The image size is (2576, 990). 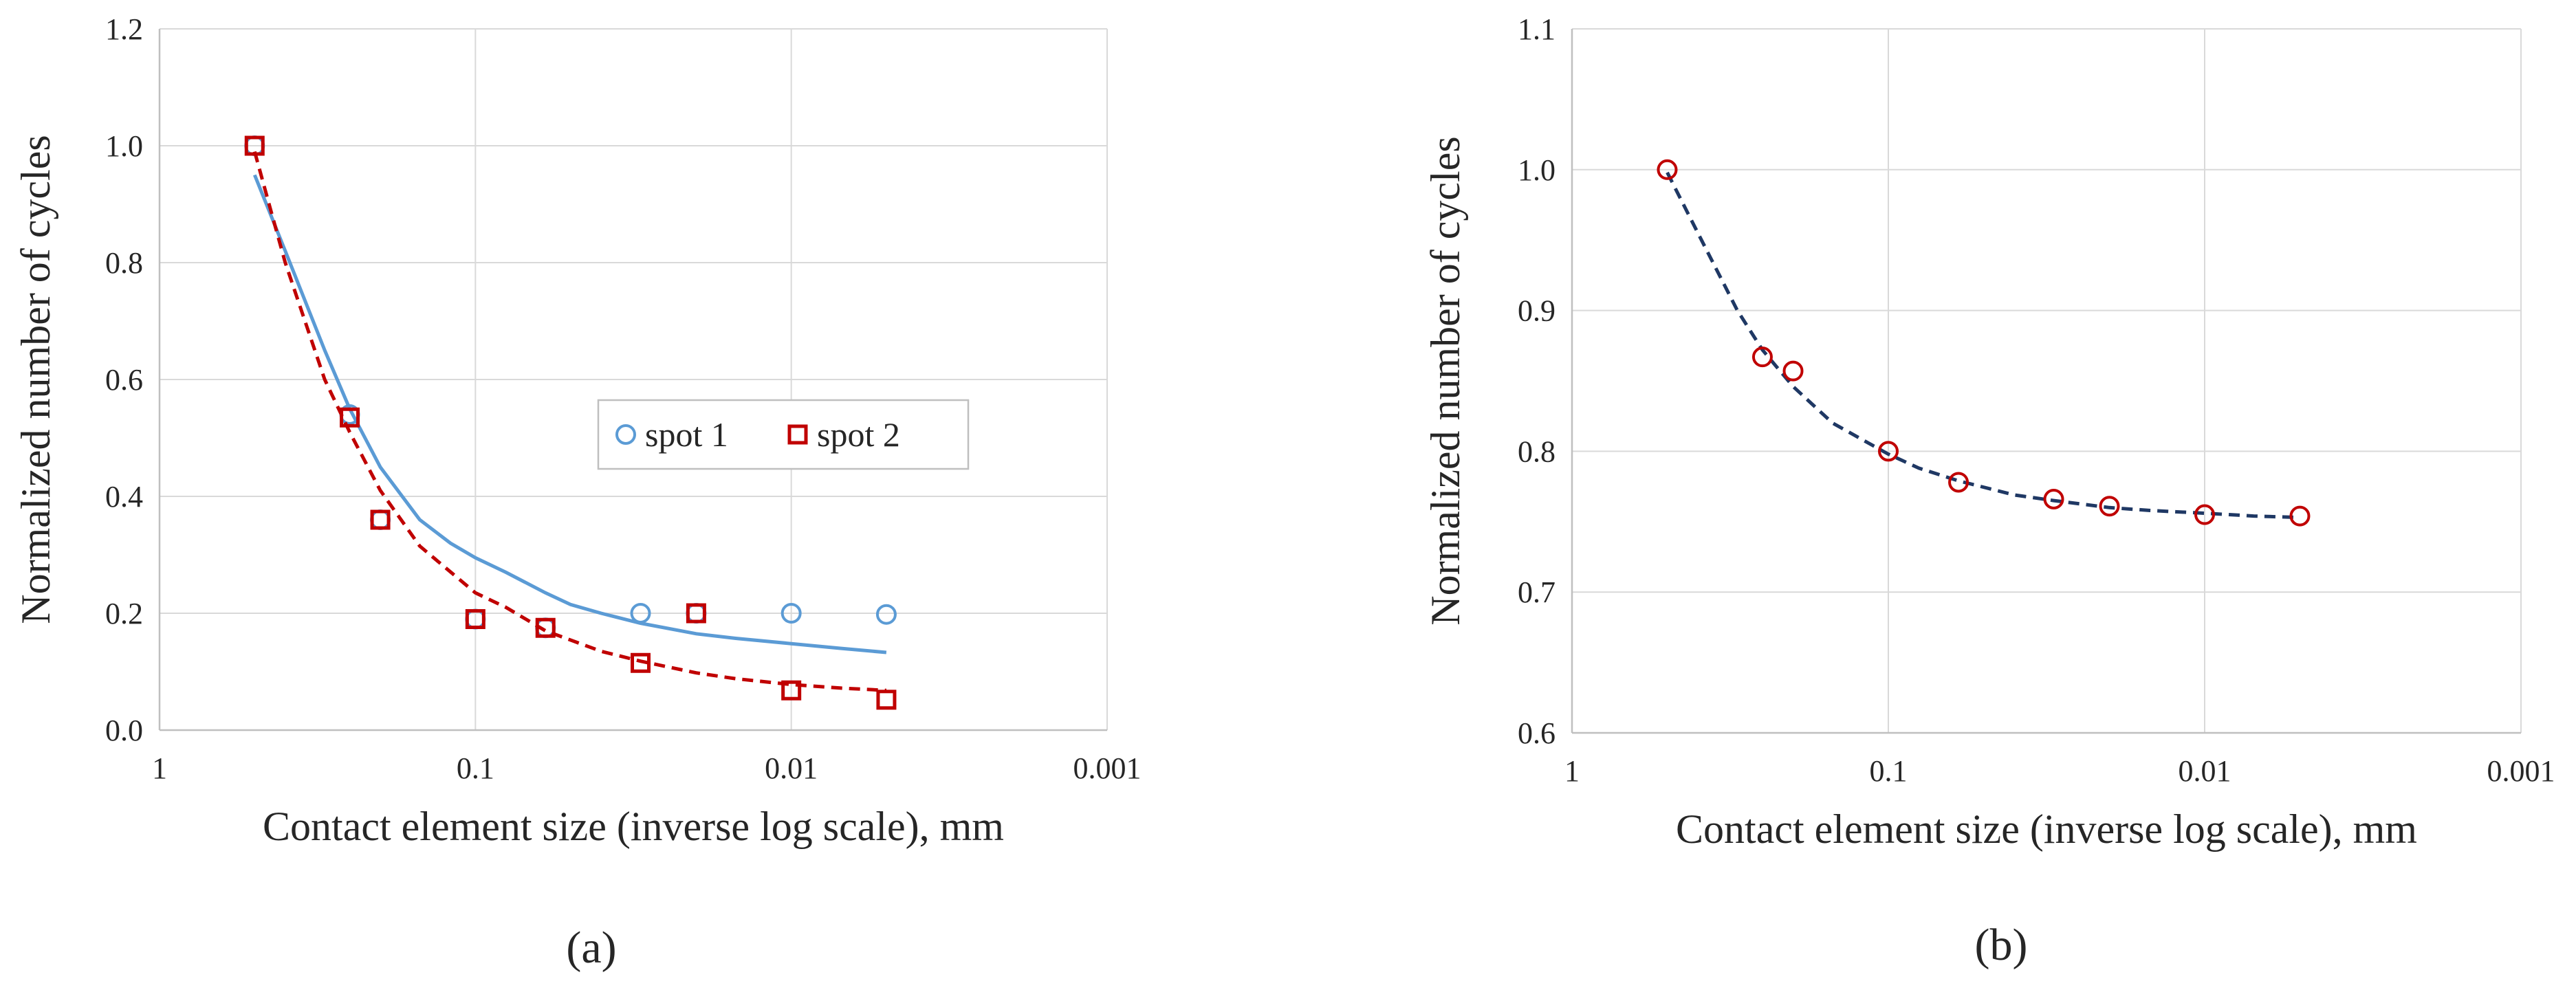 I want to click on chart-caption: (b), so click(x=2001, y=945).